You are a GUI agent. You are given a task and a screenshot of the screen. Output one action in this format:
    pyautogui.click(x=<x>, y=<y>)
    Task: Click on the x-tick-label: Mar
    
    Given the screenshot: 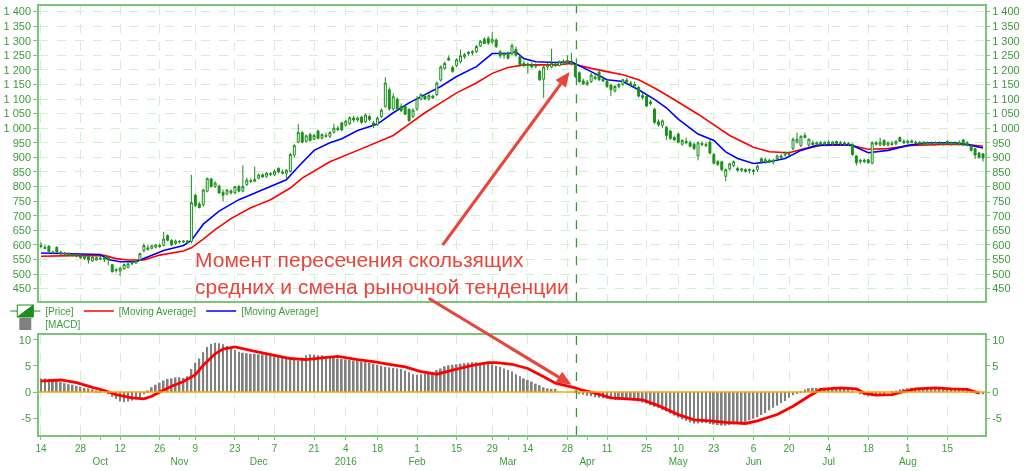 What is the action you would take?
    pyautogui.click(x=508, y=461)
    